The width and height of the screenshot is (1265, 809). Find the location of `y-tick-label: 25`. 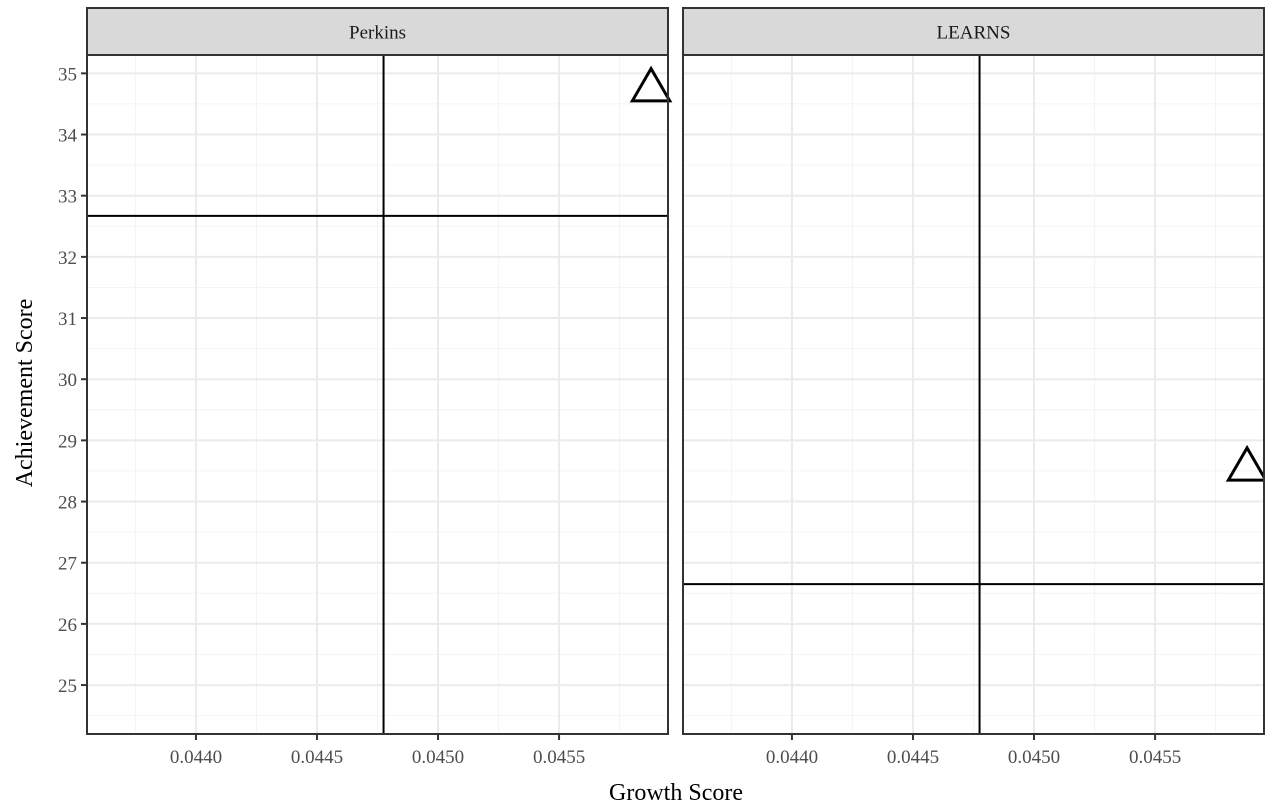

y-tick-label: 25 is located at coordinates (67, 686).